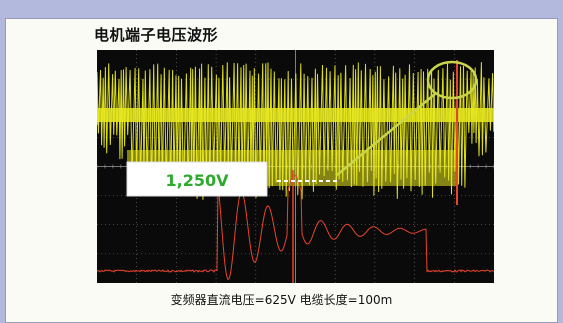 The width and height of the screenshot is (563, 323). What do you see at coordinates (386, 134) in the screenshot?
I see `callout-leader-line` at bounding box center [386, 134].